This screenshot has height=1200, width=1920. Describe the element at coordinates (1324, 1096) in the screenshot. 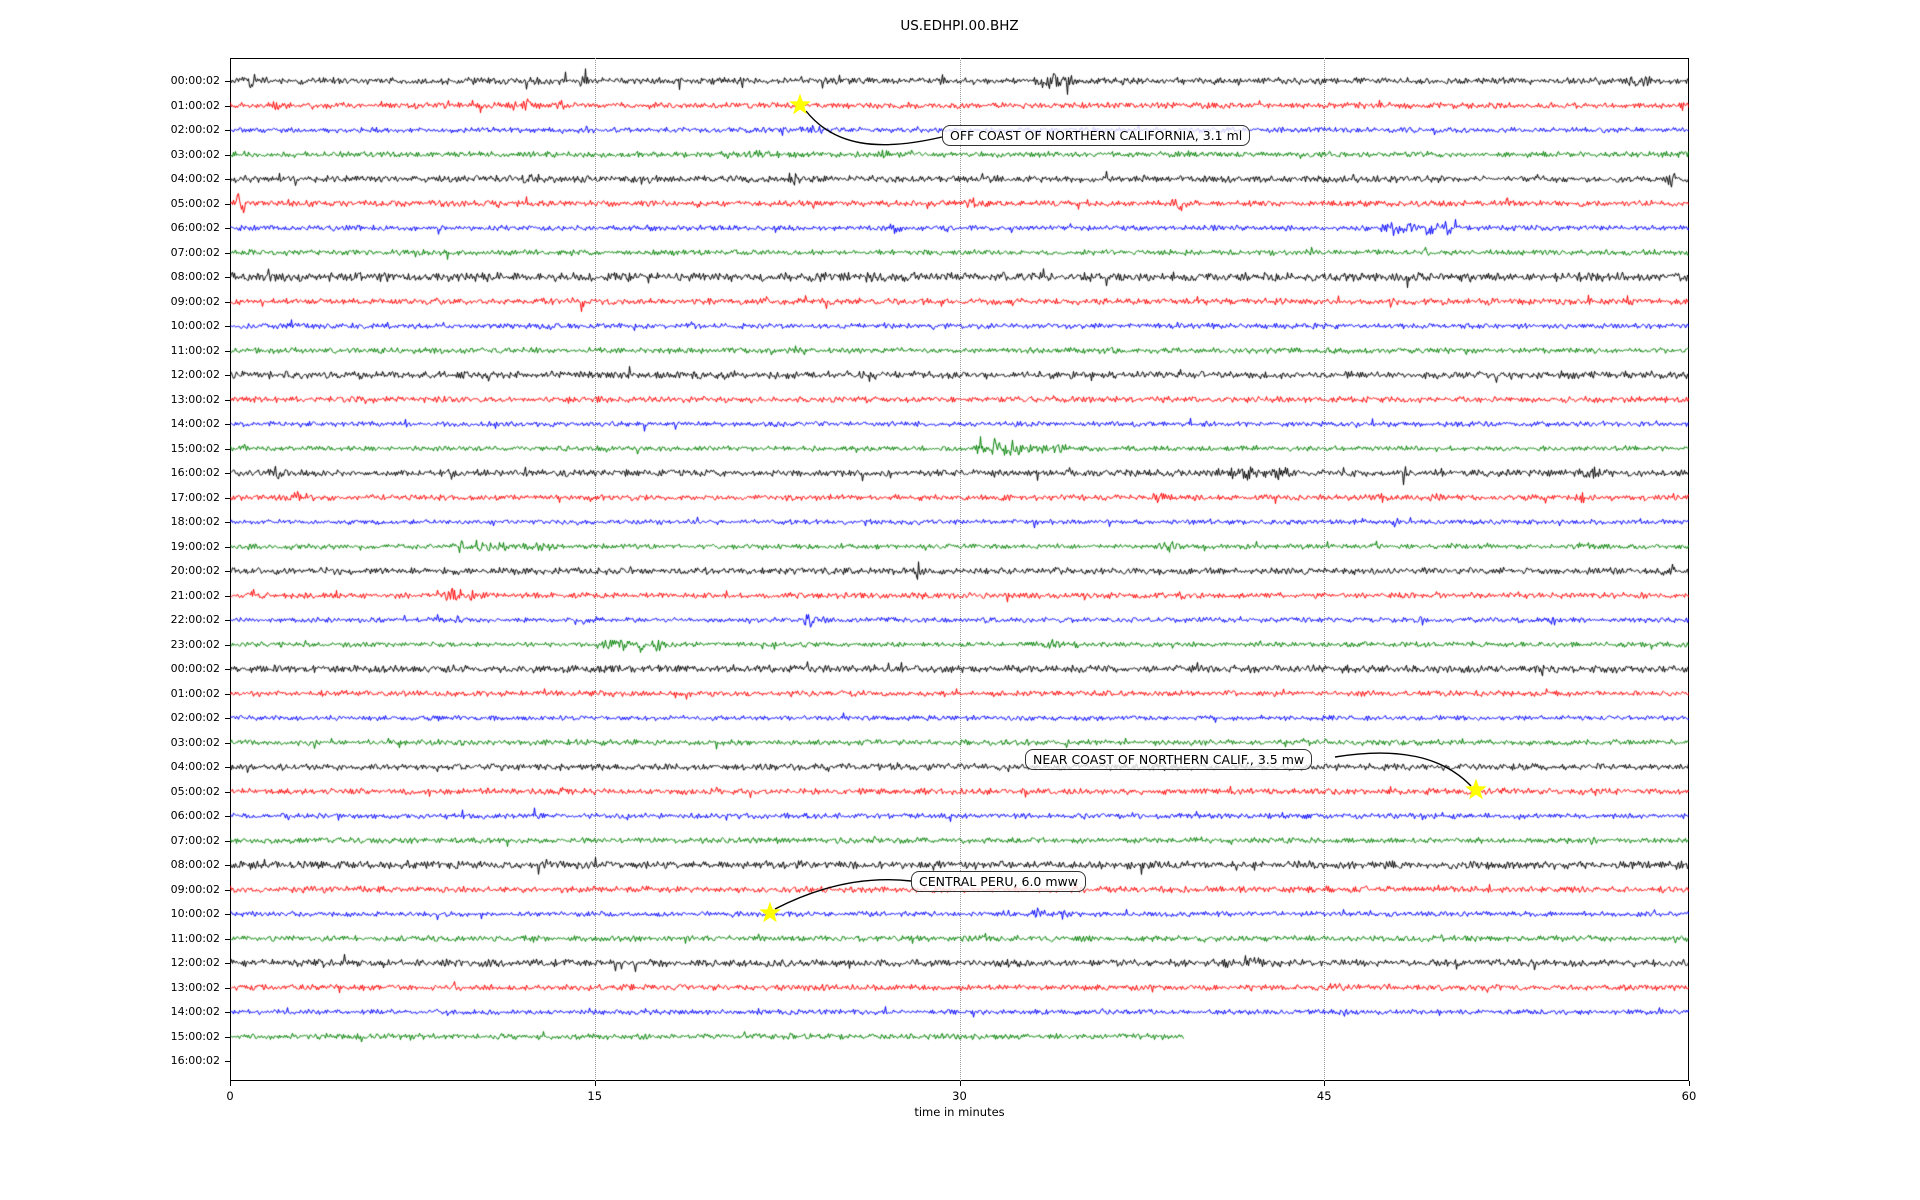

I see `x-tick-label: 45` at that location.